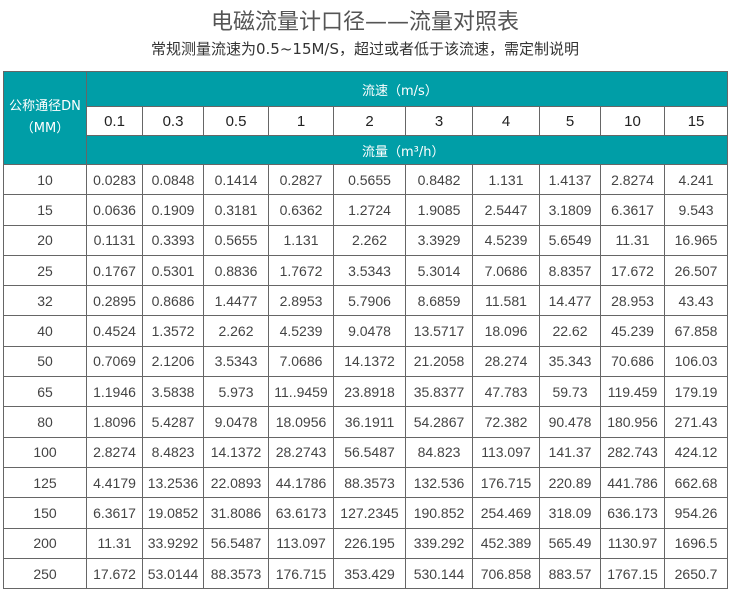 The height and width of the screenshot is (589, 730). What do you see at coordinates (114, 392) in the screenshot?
I see `flow-cell: 1.1946` at bounding box center [114, 392].